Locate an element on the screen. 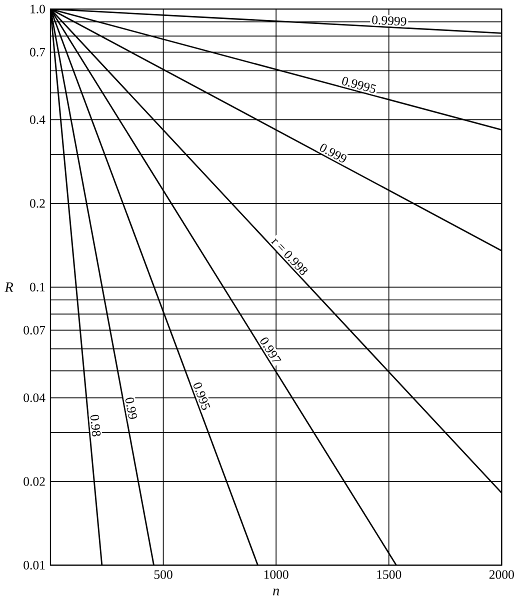 The image size is (519, 600). text: 0.995 is located at coordinates (201, 396).